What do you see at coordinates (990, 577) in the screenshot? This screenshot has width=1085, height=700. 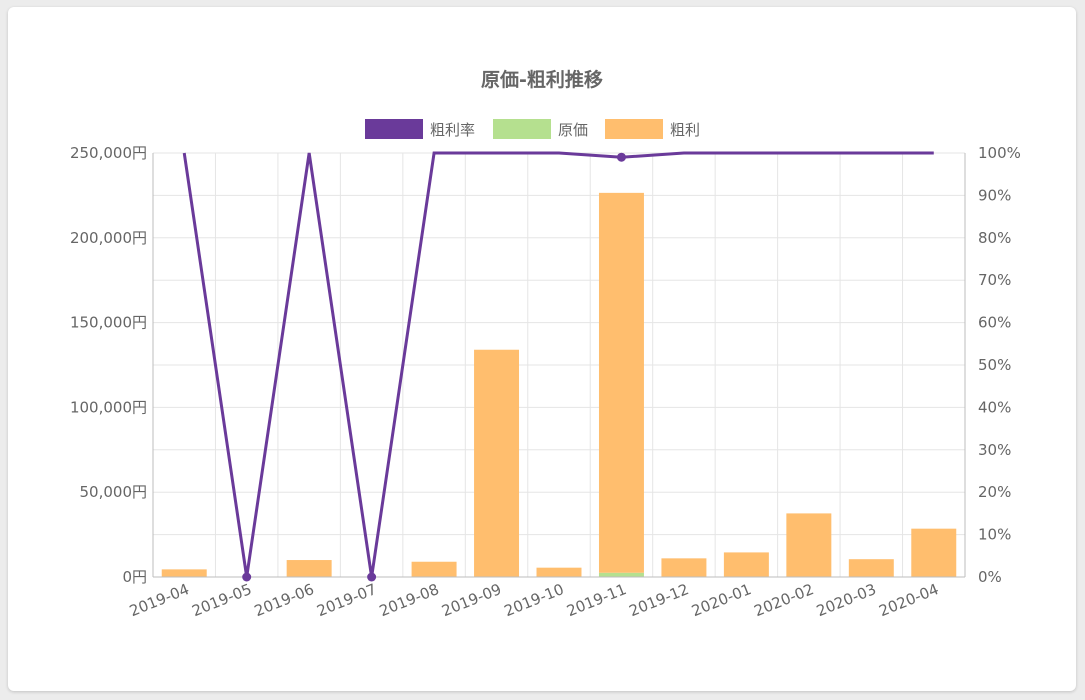 I see `y-right-tick-label: 0%` at bounding box center [990, 577].